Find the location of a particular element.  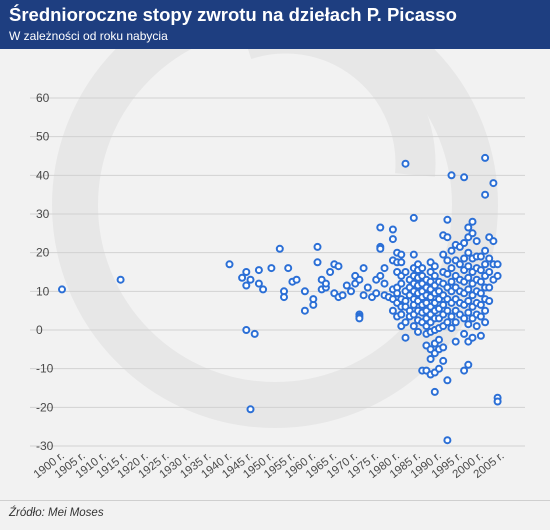

y-tick-label: 10 is located at coordinates (43, 291).